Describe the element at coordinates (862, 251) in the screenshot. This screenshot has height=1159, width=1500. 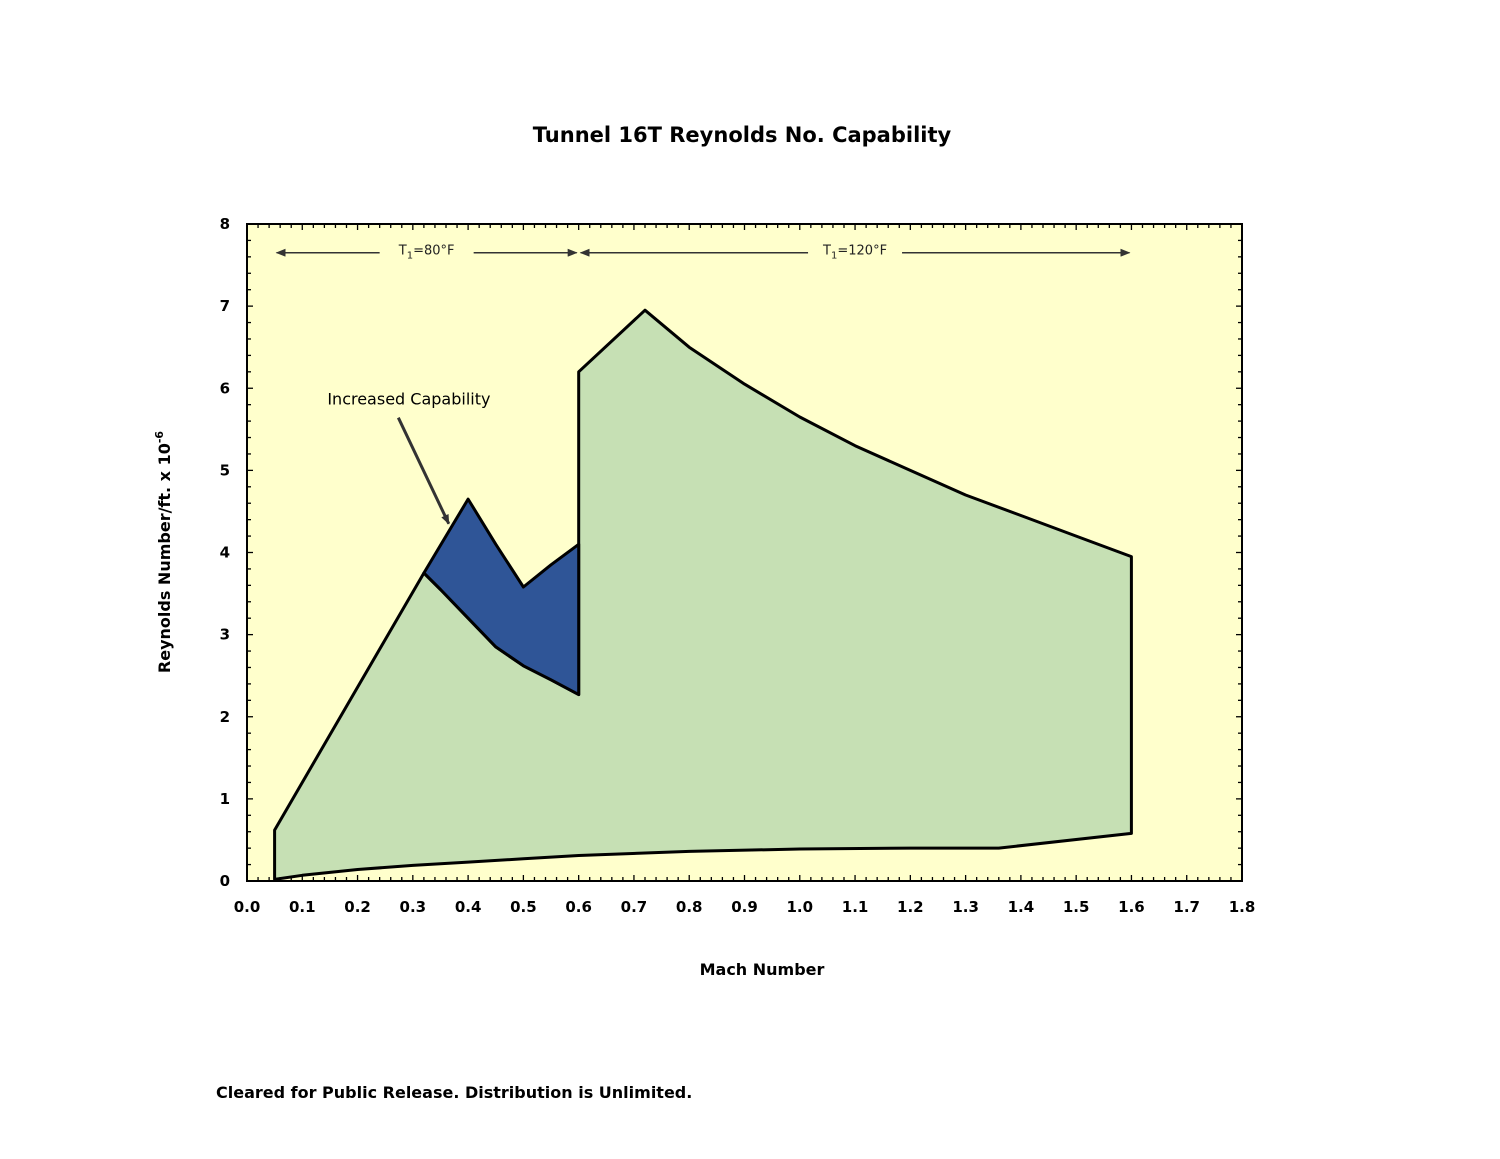
I see `range-label-suffix: =120°F` at that location.